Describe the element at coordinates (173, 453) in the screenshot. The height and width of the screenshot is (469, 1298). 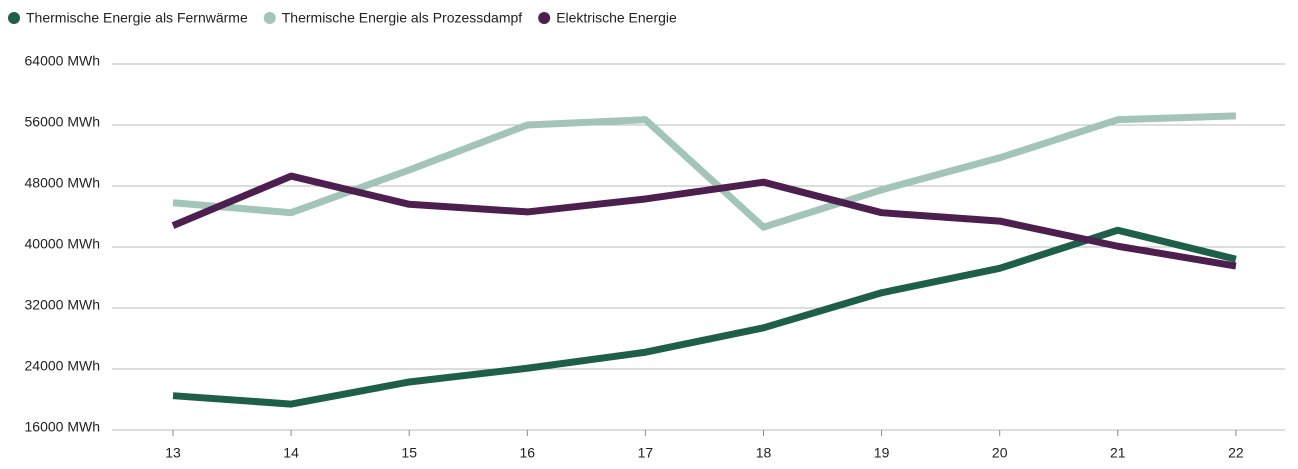
I see `x-tick-label: 13` at that location.